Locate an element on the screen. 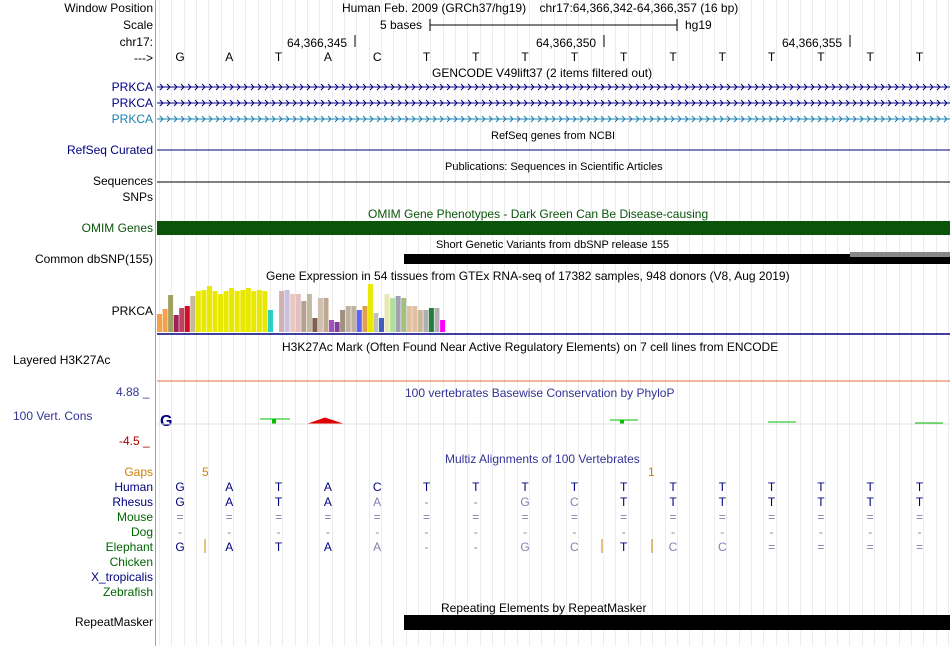 The height and width of the screenshot is (646, 950). repeatmasker-label: RepeatMasker is located at coordinates (113, 622).